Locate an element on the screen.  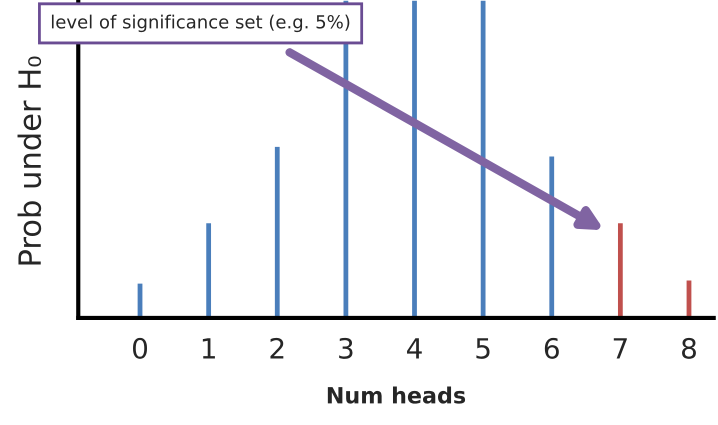
annotation: level of significance set (e.g. 5%) is located at coordinates (201, 23).